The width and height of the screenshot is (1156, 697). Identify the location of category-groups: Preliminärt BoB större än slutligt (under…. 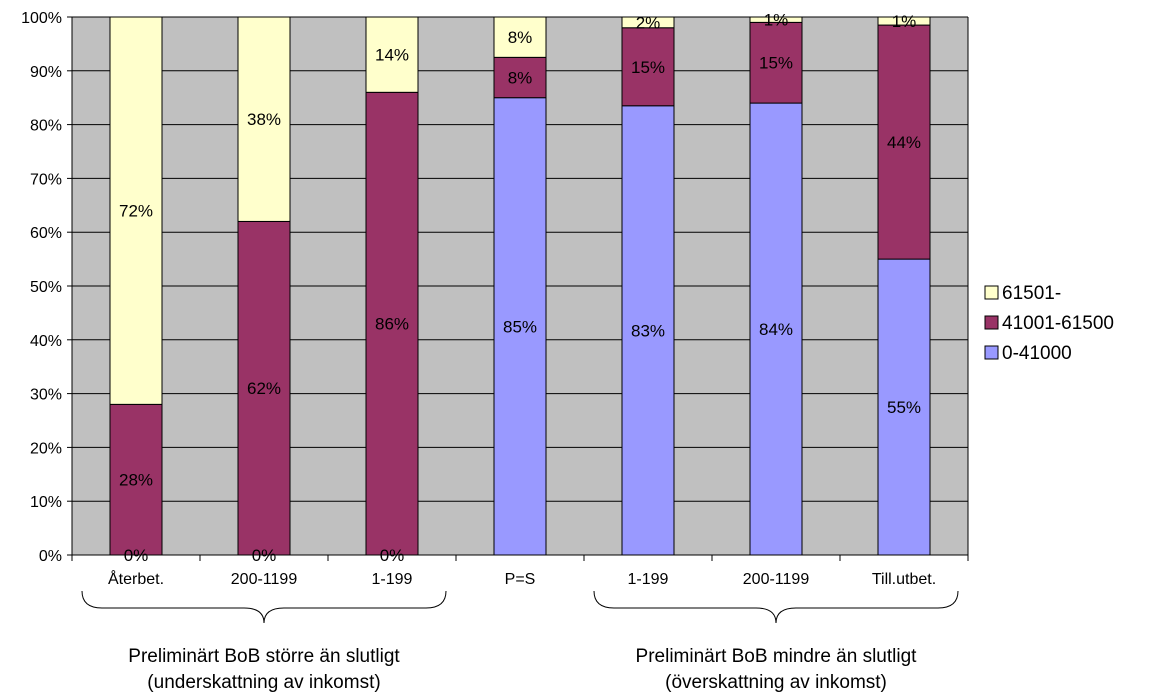
(520, 641).